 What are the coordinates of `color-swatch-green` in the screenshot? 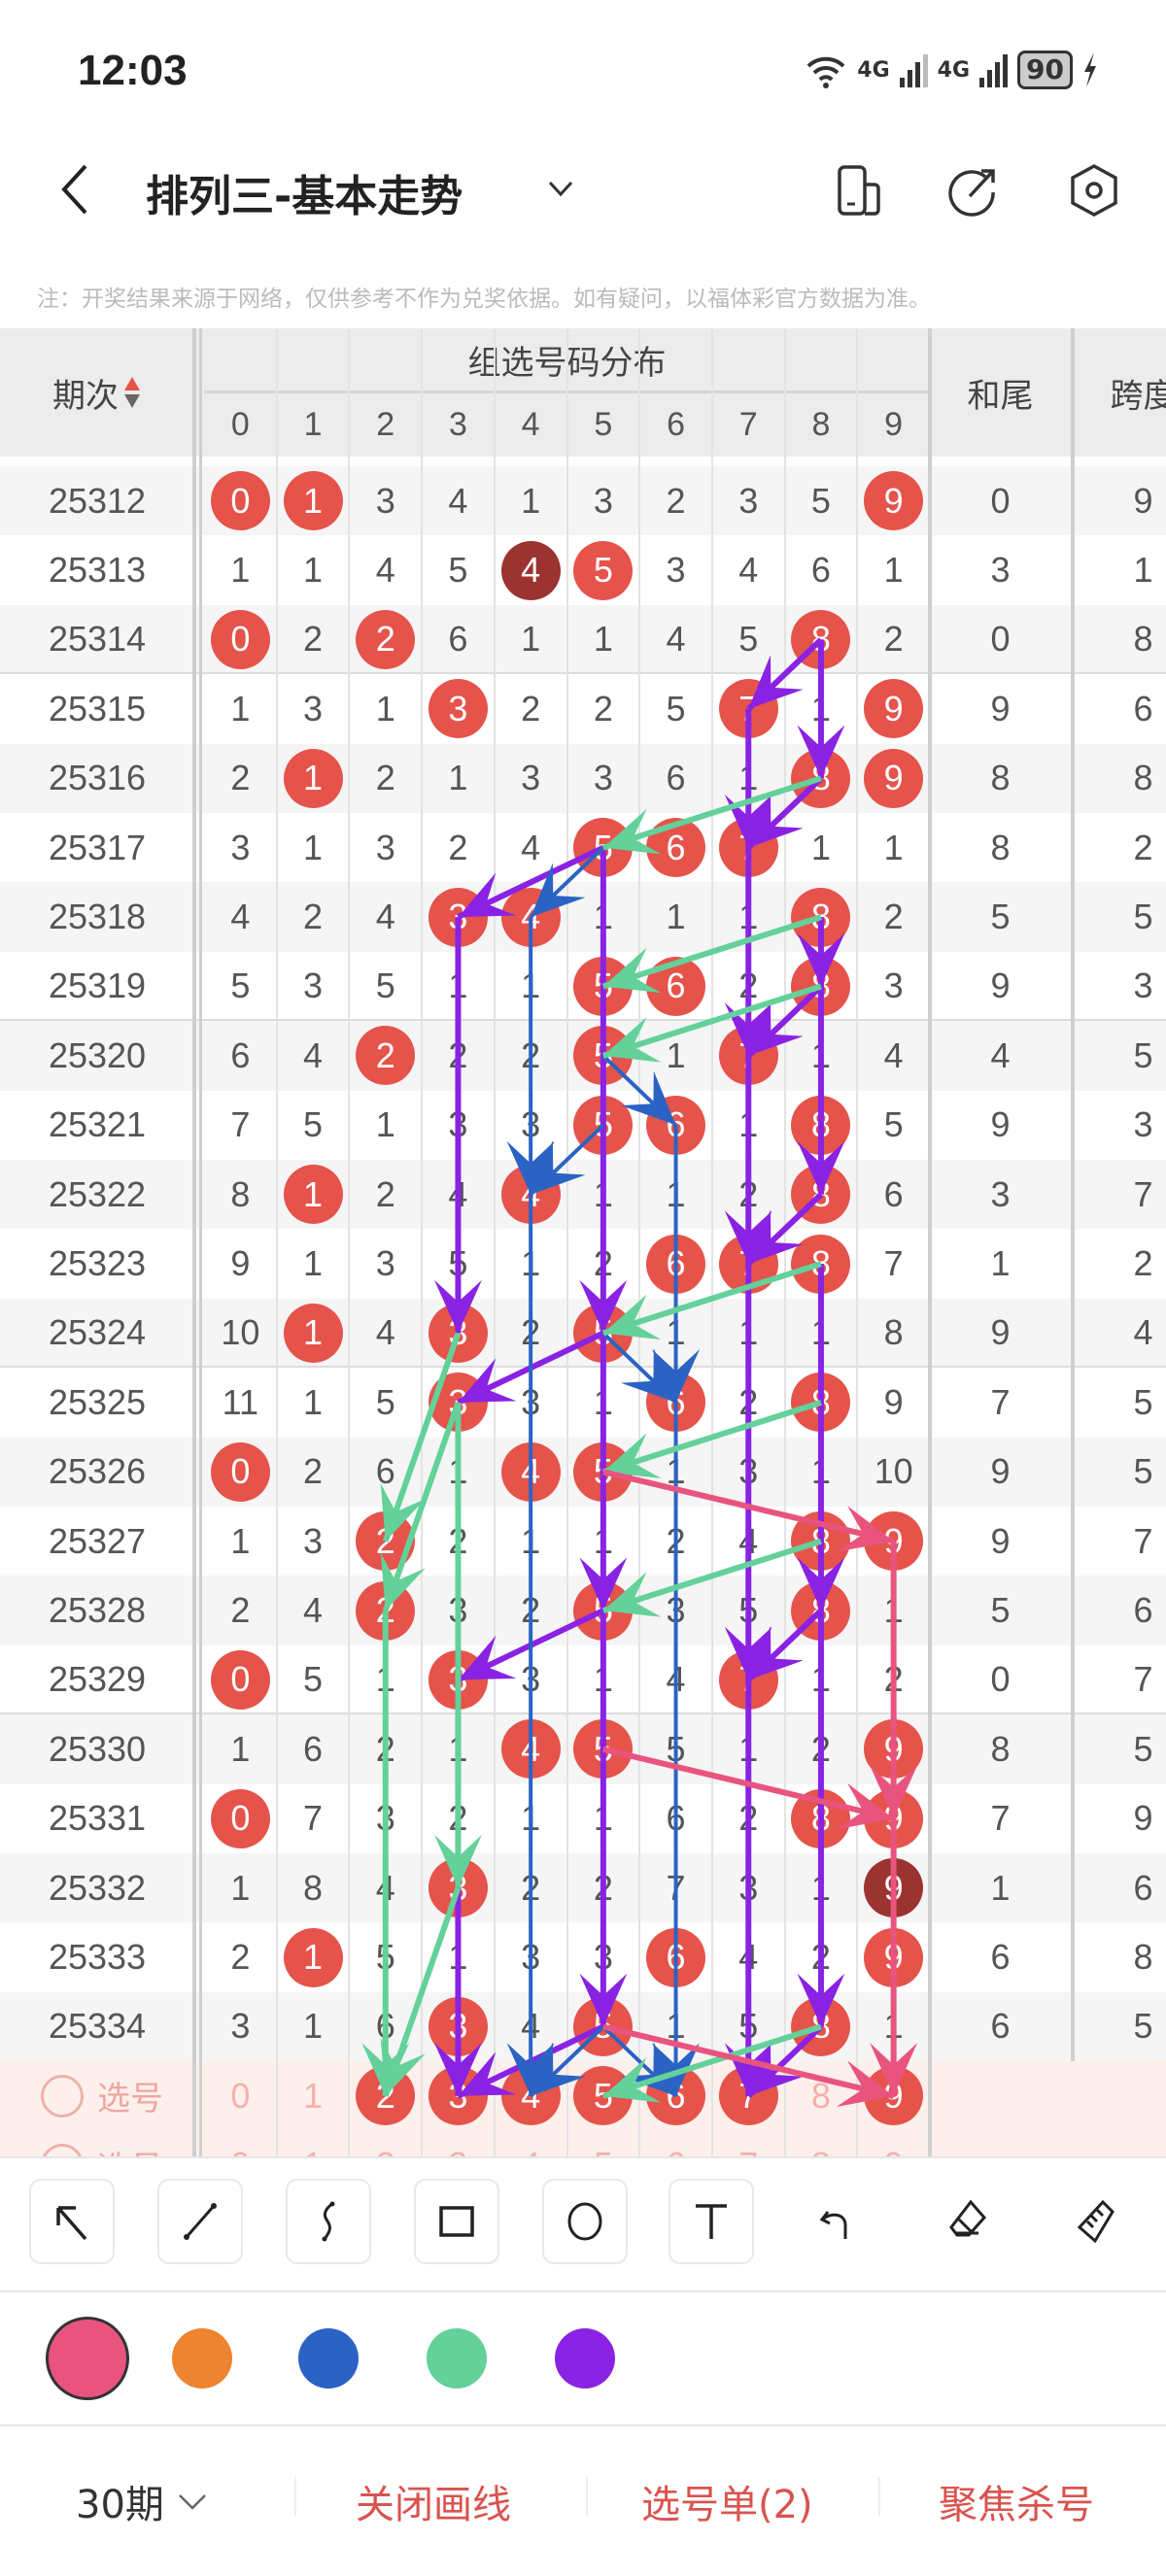 It's located at (457, 2358).